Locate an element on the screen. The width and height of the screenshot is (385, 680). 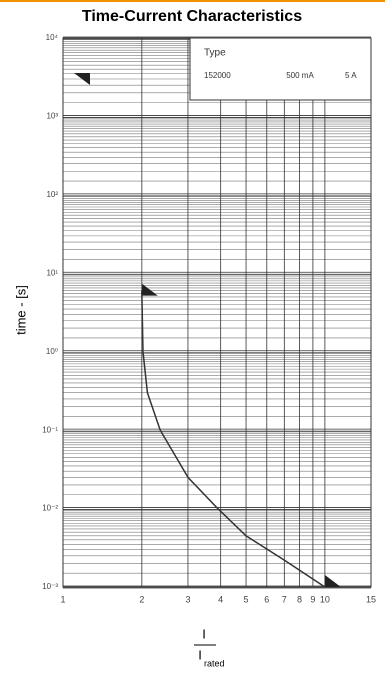
x-label-subscript: rated is located at coordinates (214, 663).